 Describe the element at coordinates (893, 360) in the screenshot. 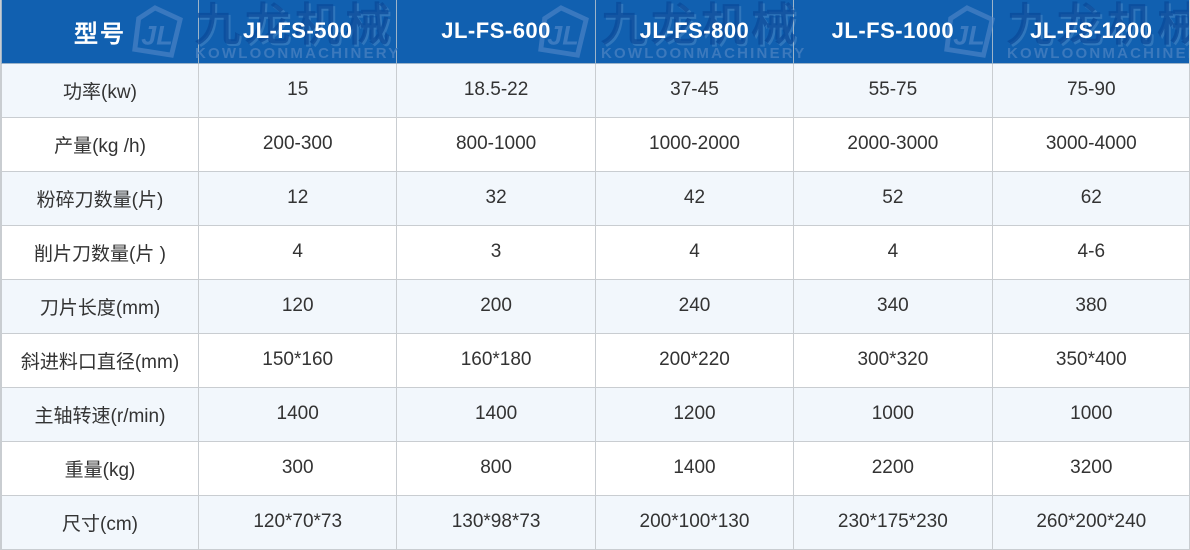

I see `value-cell: 300*320` at that location.